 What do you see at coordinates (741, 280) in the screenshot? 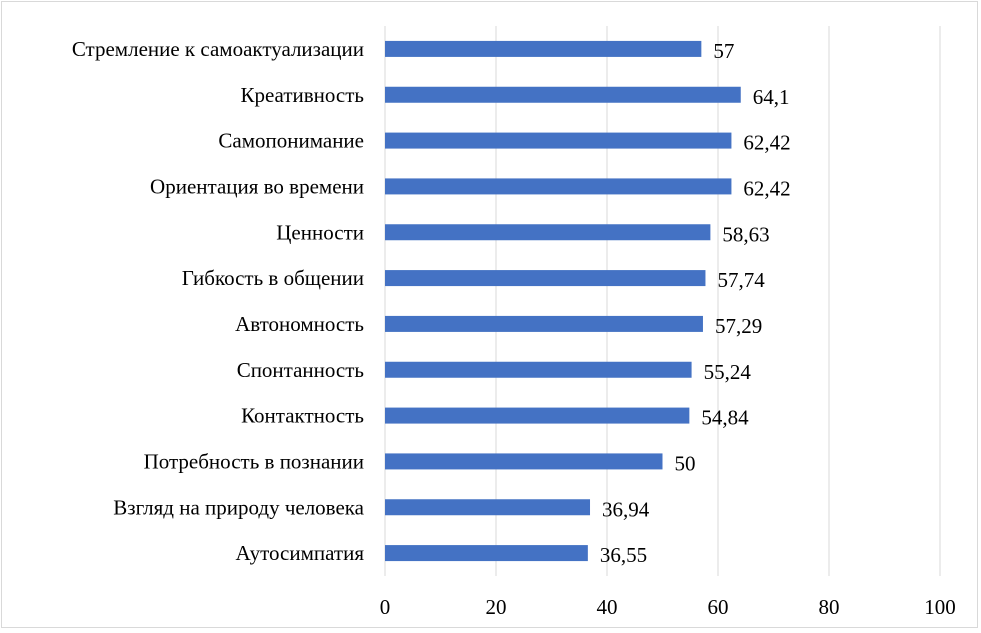
I see `data-label: 57,74` at bounding box center [741, 280].